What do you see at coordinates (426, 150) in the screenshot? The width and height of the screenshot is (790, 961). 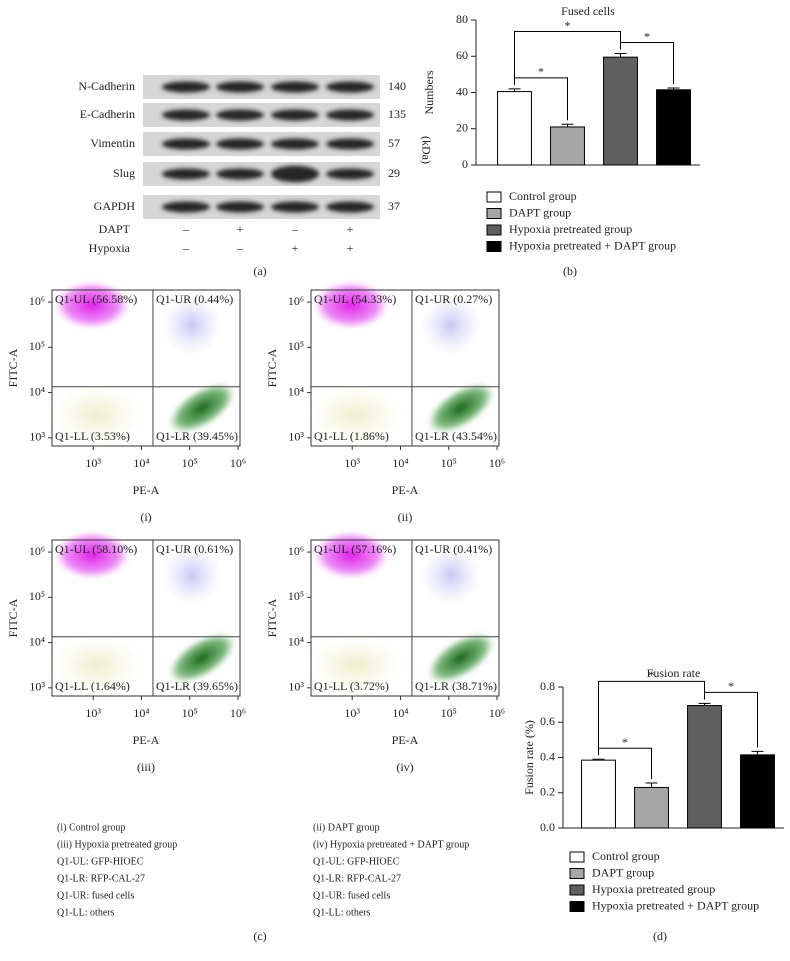 I see `kda-unit: (kDa)` at bounding box center [426, 150].